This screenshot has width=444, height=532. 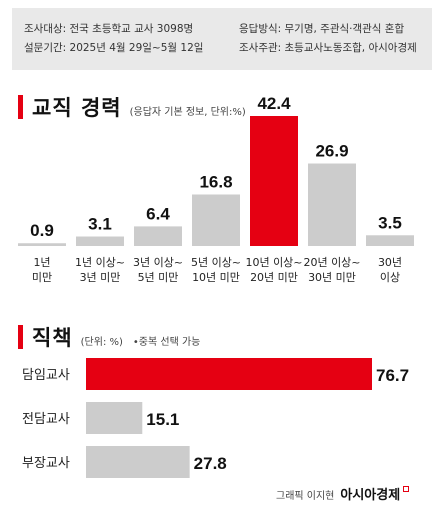 I want to click on career-category-label: 미만, so click(x=42, y=277).